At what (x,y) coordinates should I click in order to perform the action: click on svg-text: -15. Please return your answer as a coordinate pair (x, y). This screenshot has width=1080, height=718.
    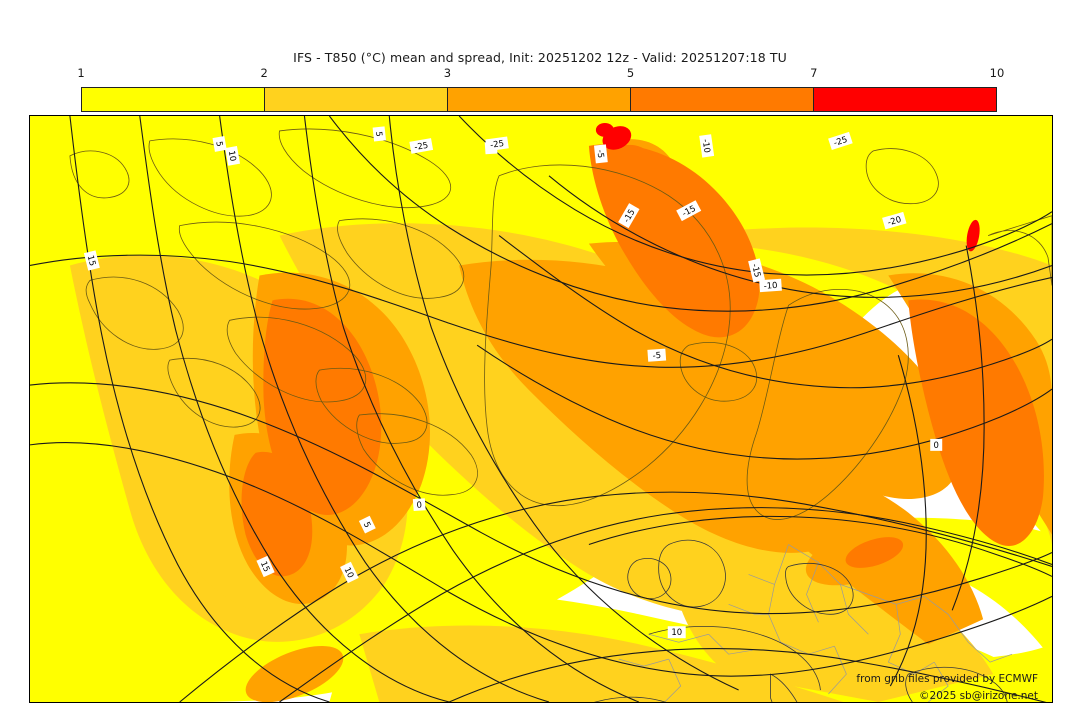
    Looking at the image, I should click on (756, 271).